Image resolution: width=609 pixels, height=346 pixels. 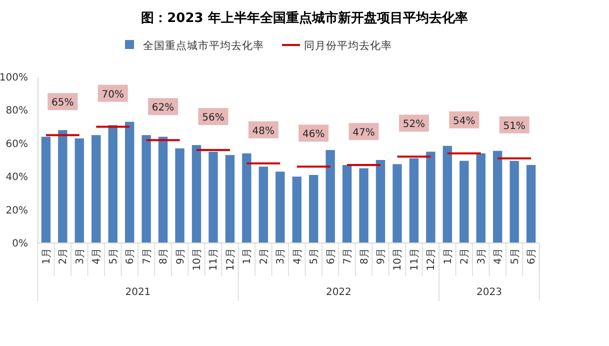 What do you see at coordinates (17, 210) in the screenshot?
I see `y-tick-label: 20%` at bounding box center [17, 210].